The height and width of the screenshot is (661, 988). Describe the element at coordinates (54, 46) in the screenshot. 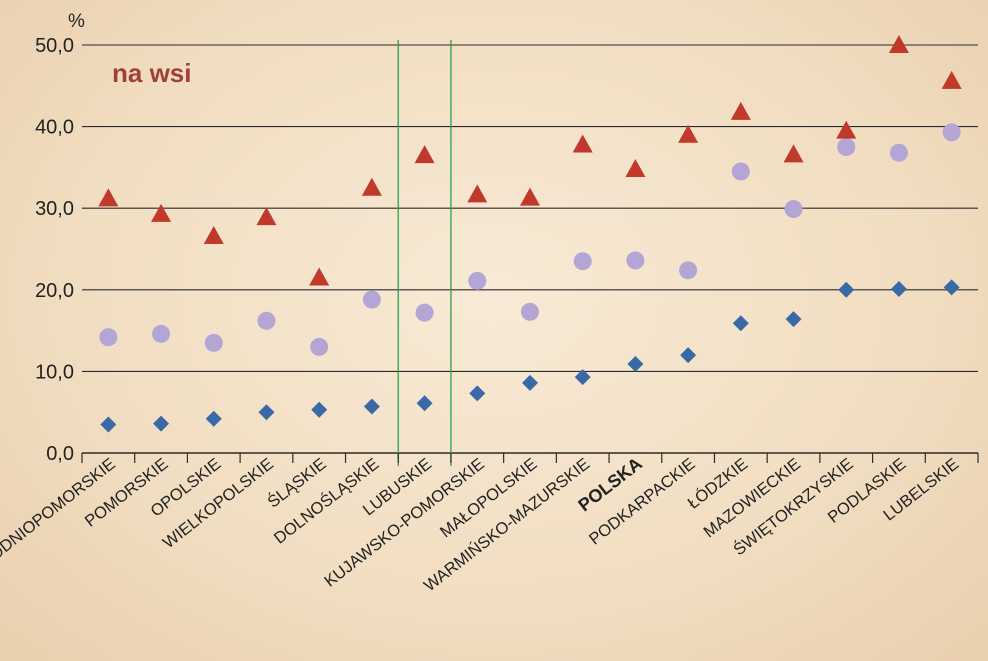

I see `y-tick-label: 50,0` at that location.